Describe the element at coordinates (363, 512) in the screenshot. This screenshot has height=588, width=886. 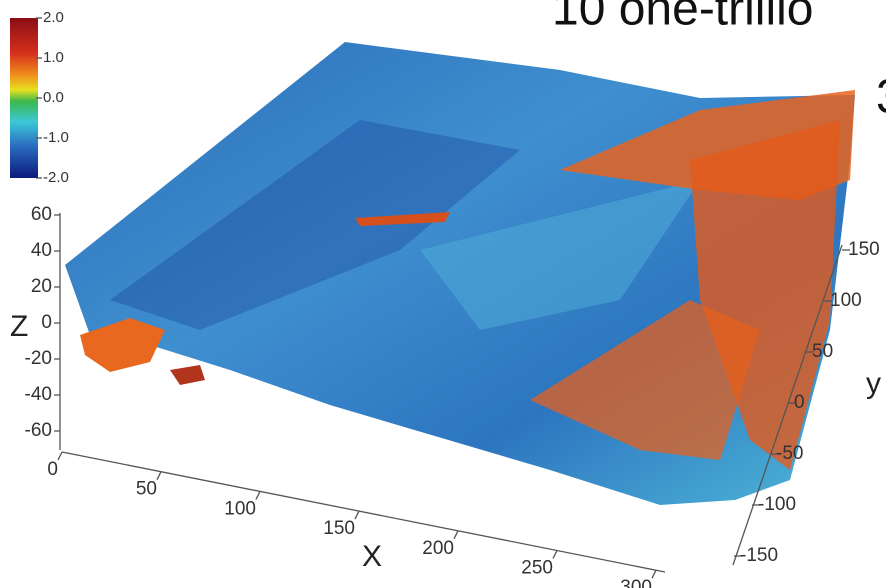
I see `x-axis` at that location.